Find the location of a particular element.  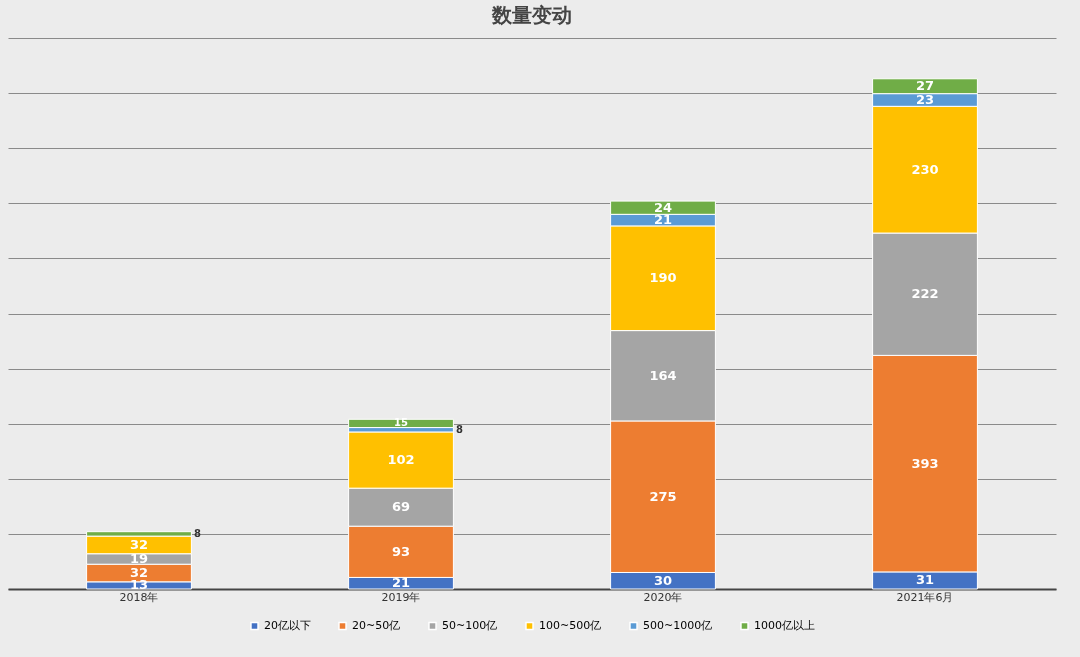

data-label: 69 is located at coordinates (401, 507).